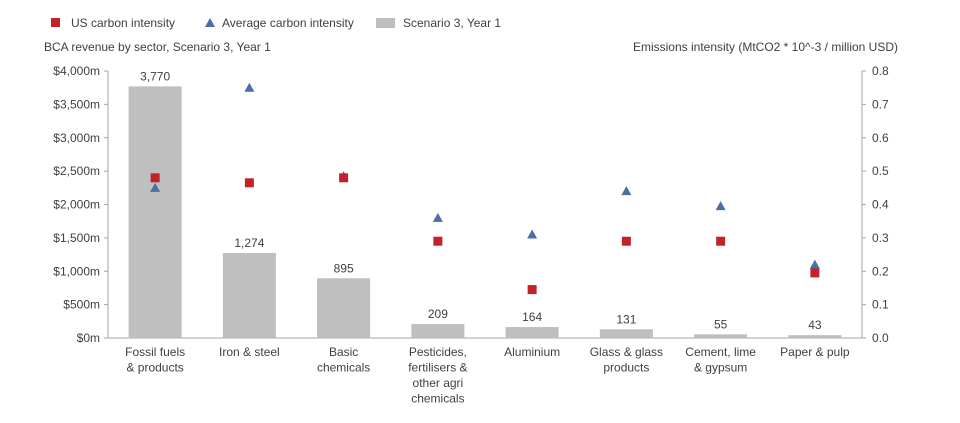 The image size is (960, 423). What do you see at coordinates (76, 205) in the screenshot?
I see `left-axis-tick-label: $2,000m` at bounding box center [76, 205].